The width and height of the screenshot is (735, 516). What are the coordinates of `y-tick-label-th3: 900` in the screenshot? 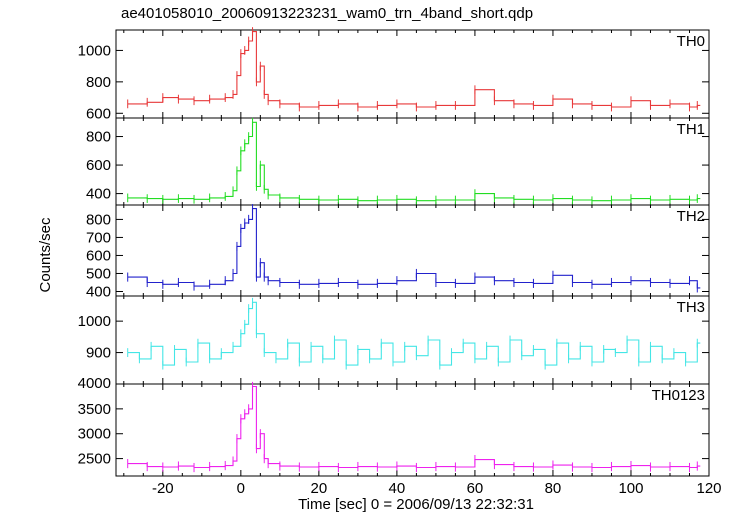 It's located at (98, 353).